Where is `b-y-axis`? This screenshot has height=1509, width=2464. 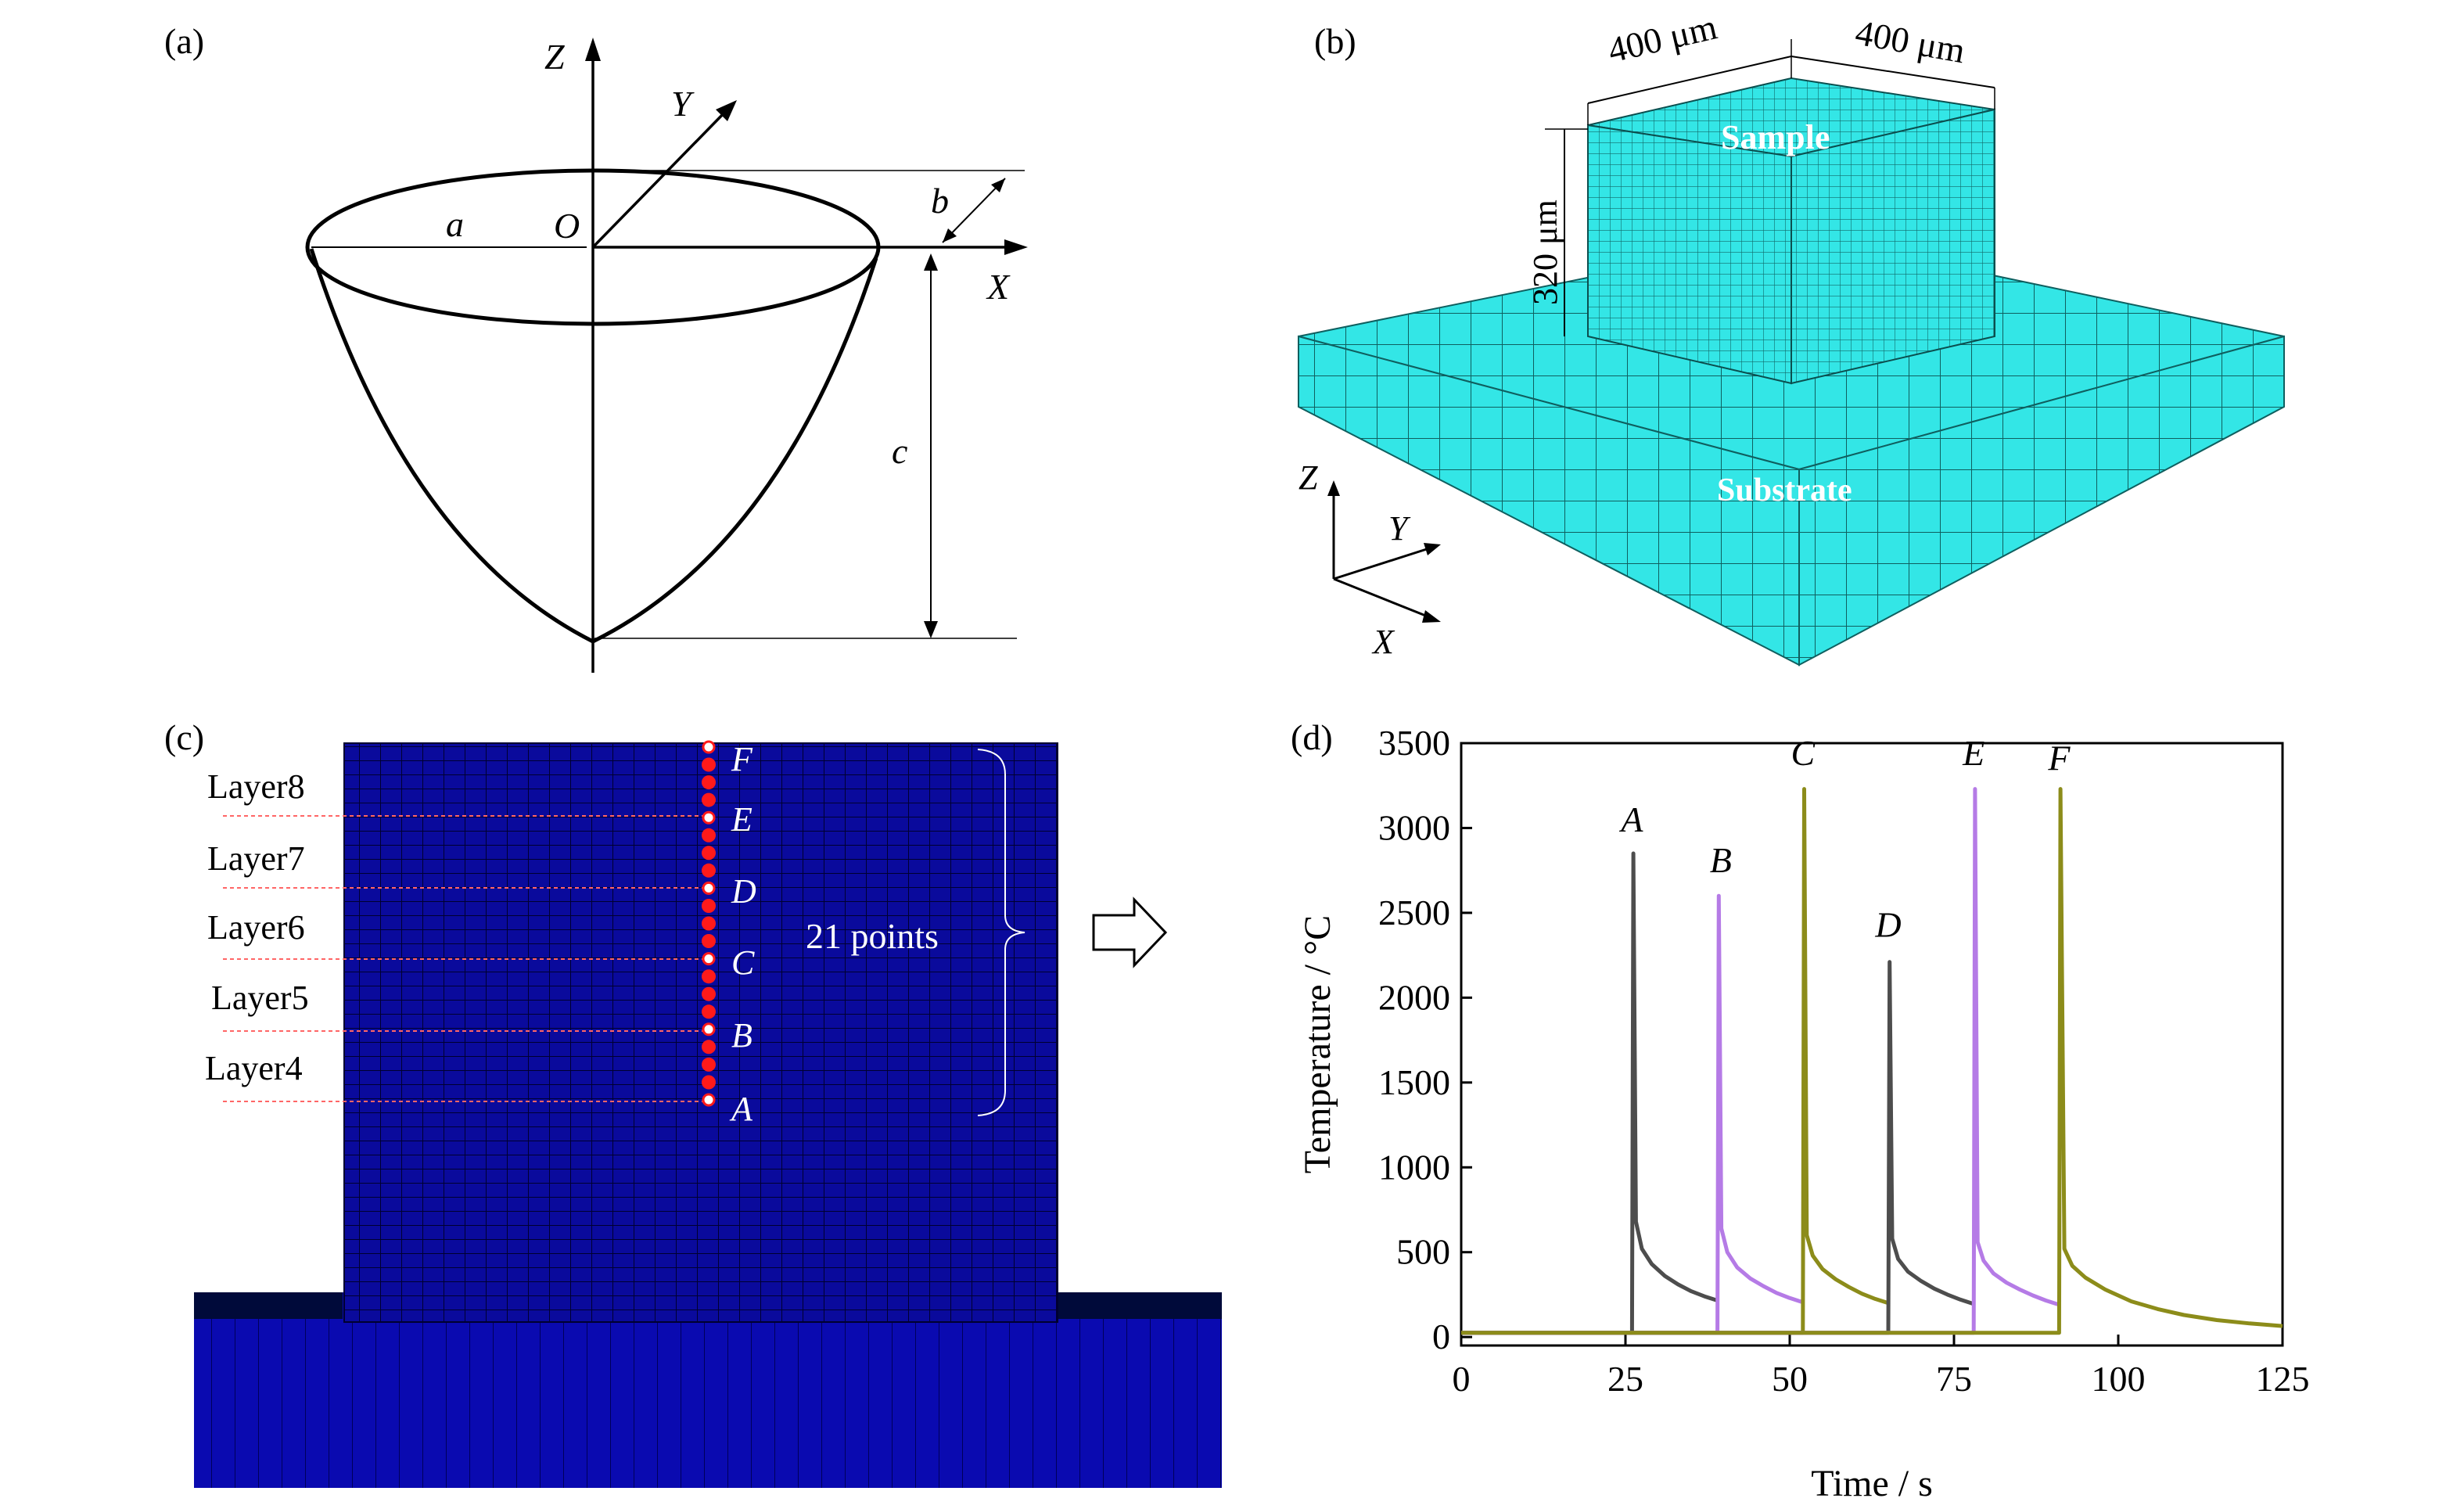 b-y-axis is located at coordinates (1382, 563).